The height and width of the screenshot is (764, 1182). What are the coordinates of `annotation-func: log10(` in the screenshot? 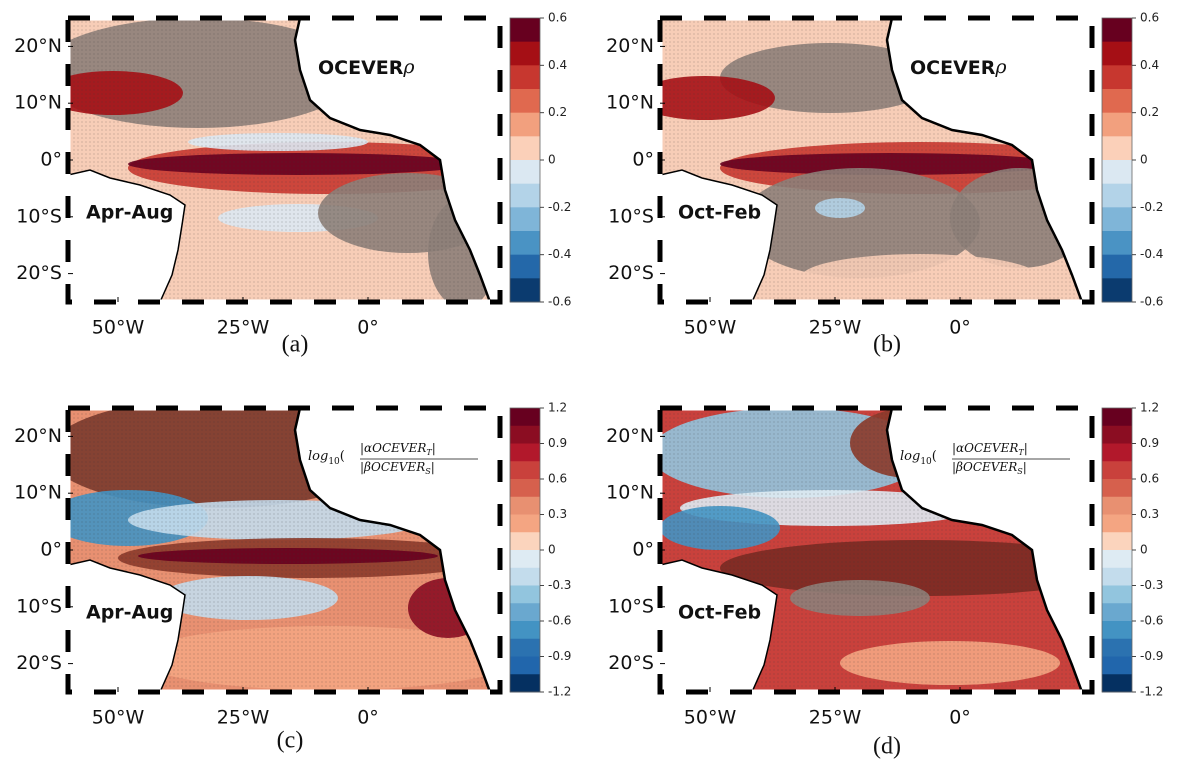 It's located at (326, 458).